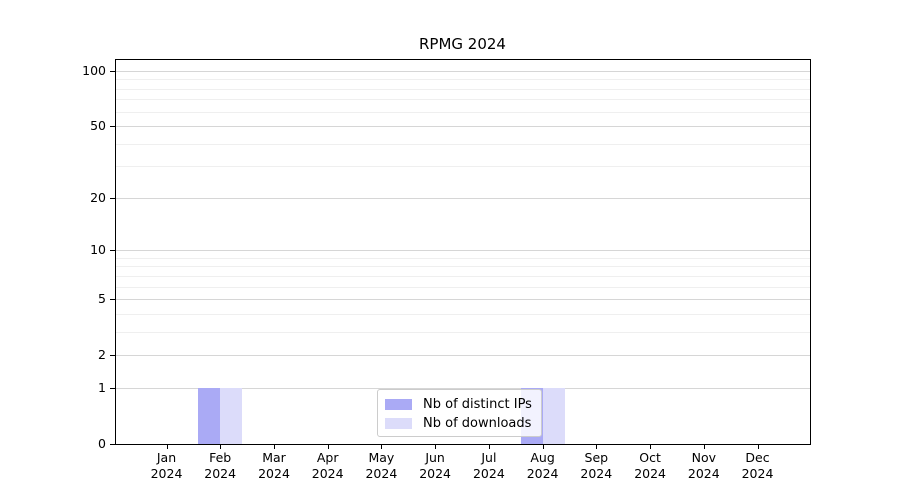  I want to click on bar-downloads-aug, so click(553, 416).